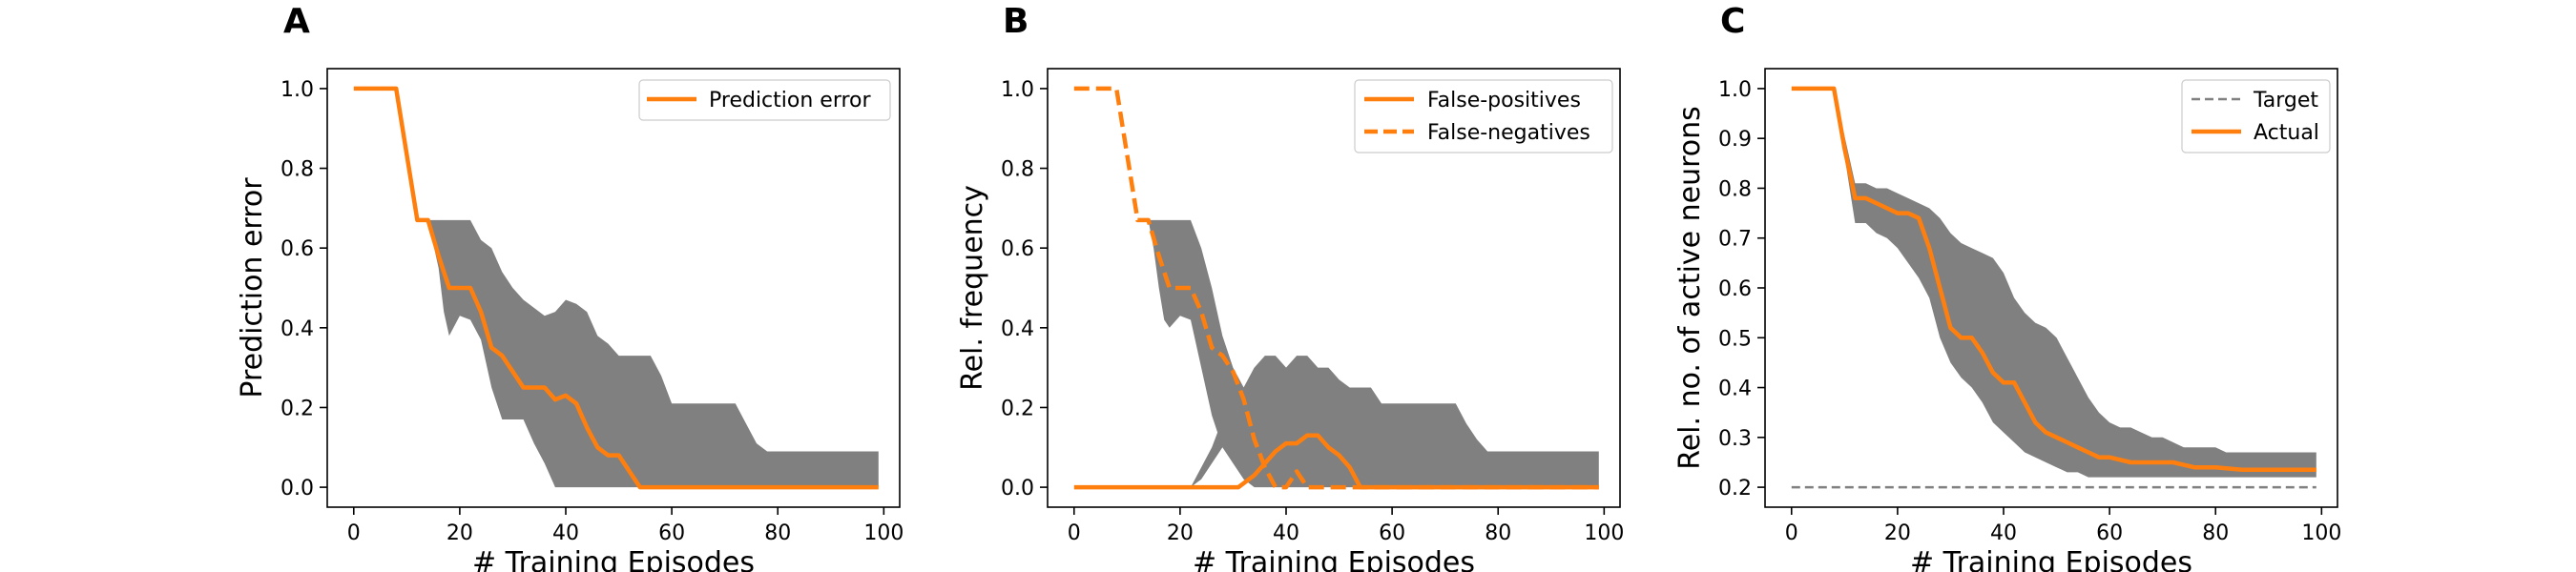 This screenshot has height=572, width=2576. I want to click on variance-band-secondary-b, so click(1223, 427).